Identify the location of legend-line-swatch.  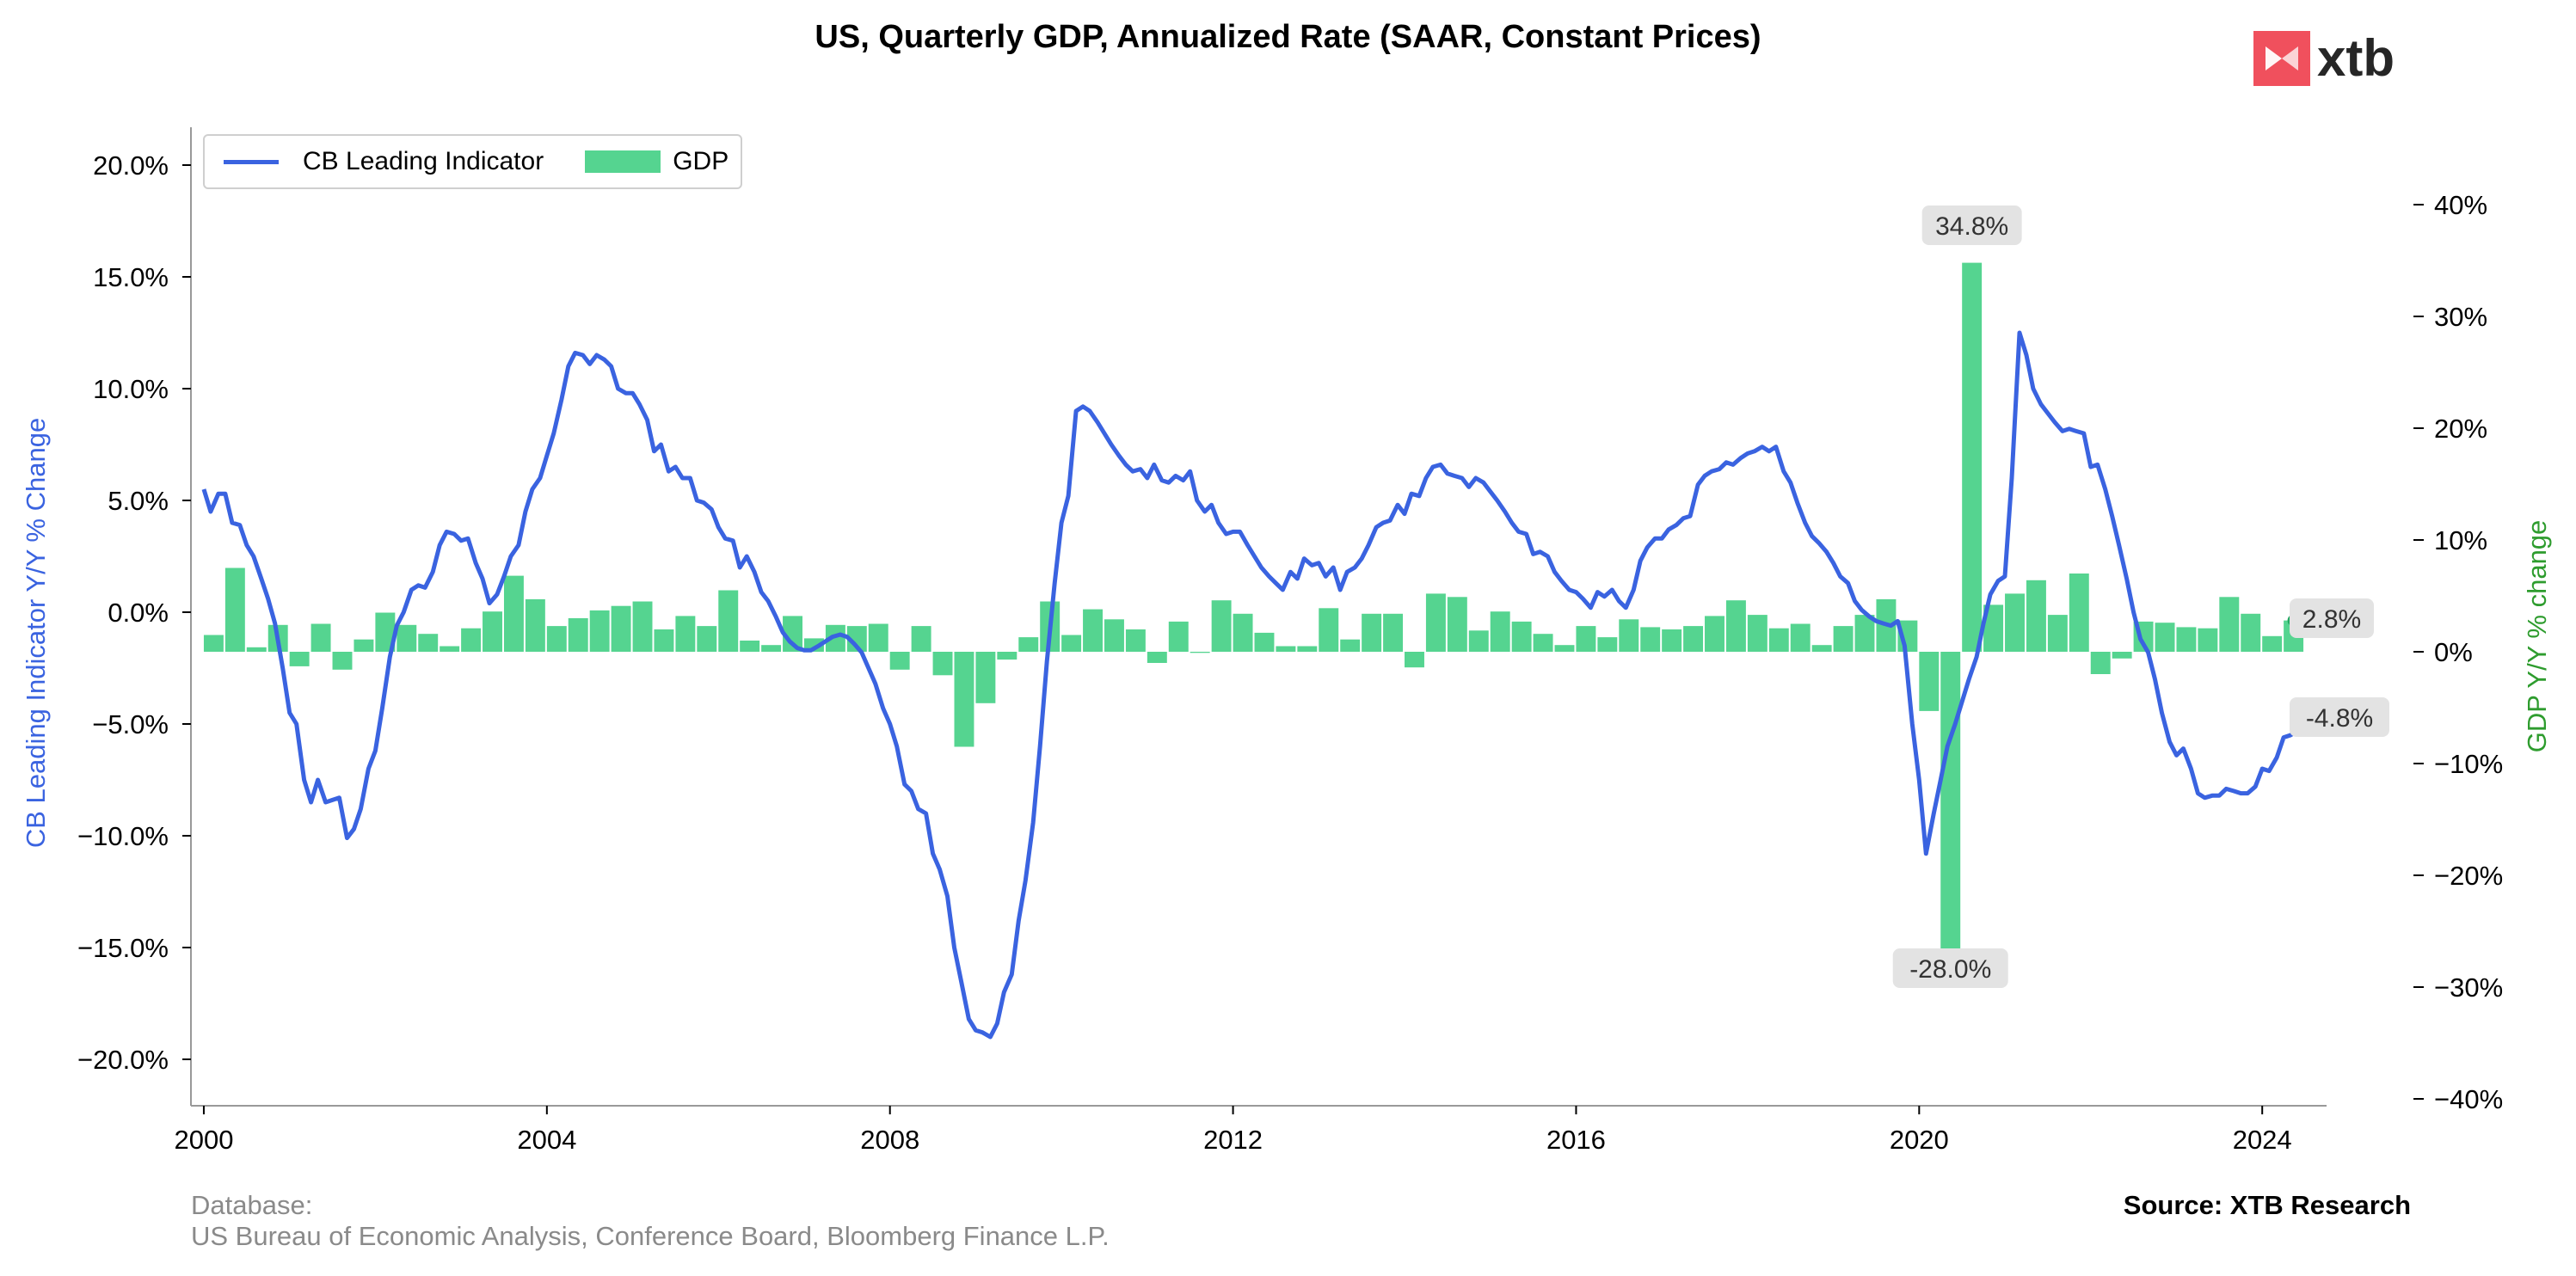
(251, 161).